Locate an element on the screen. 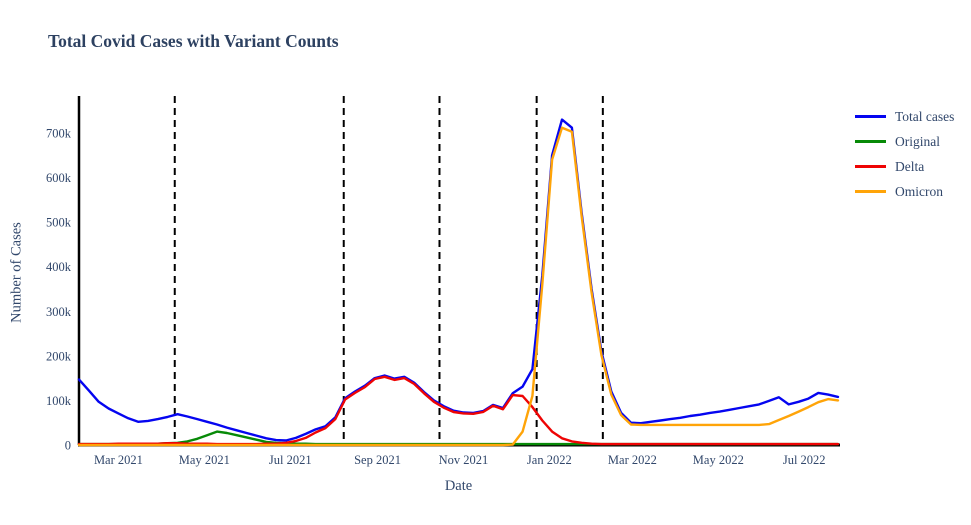 This screenshot has height=525, width=971. legend-swatch-total-cases is located at coordinates (870, 116).